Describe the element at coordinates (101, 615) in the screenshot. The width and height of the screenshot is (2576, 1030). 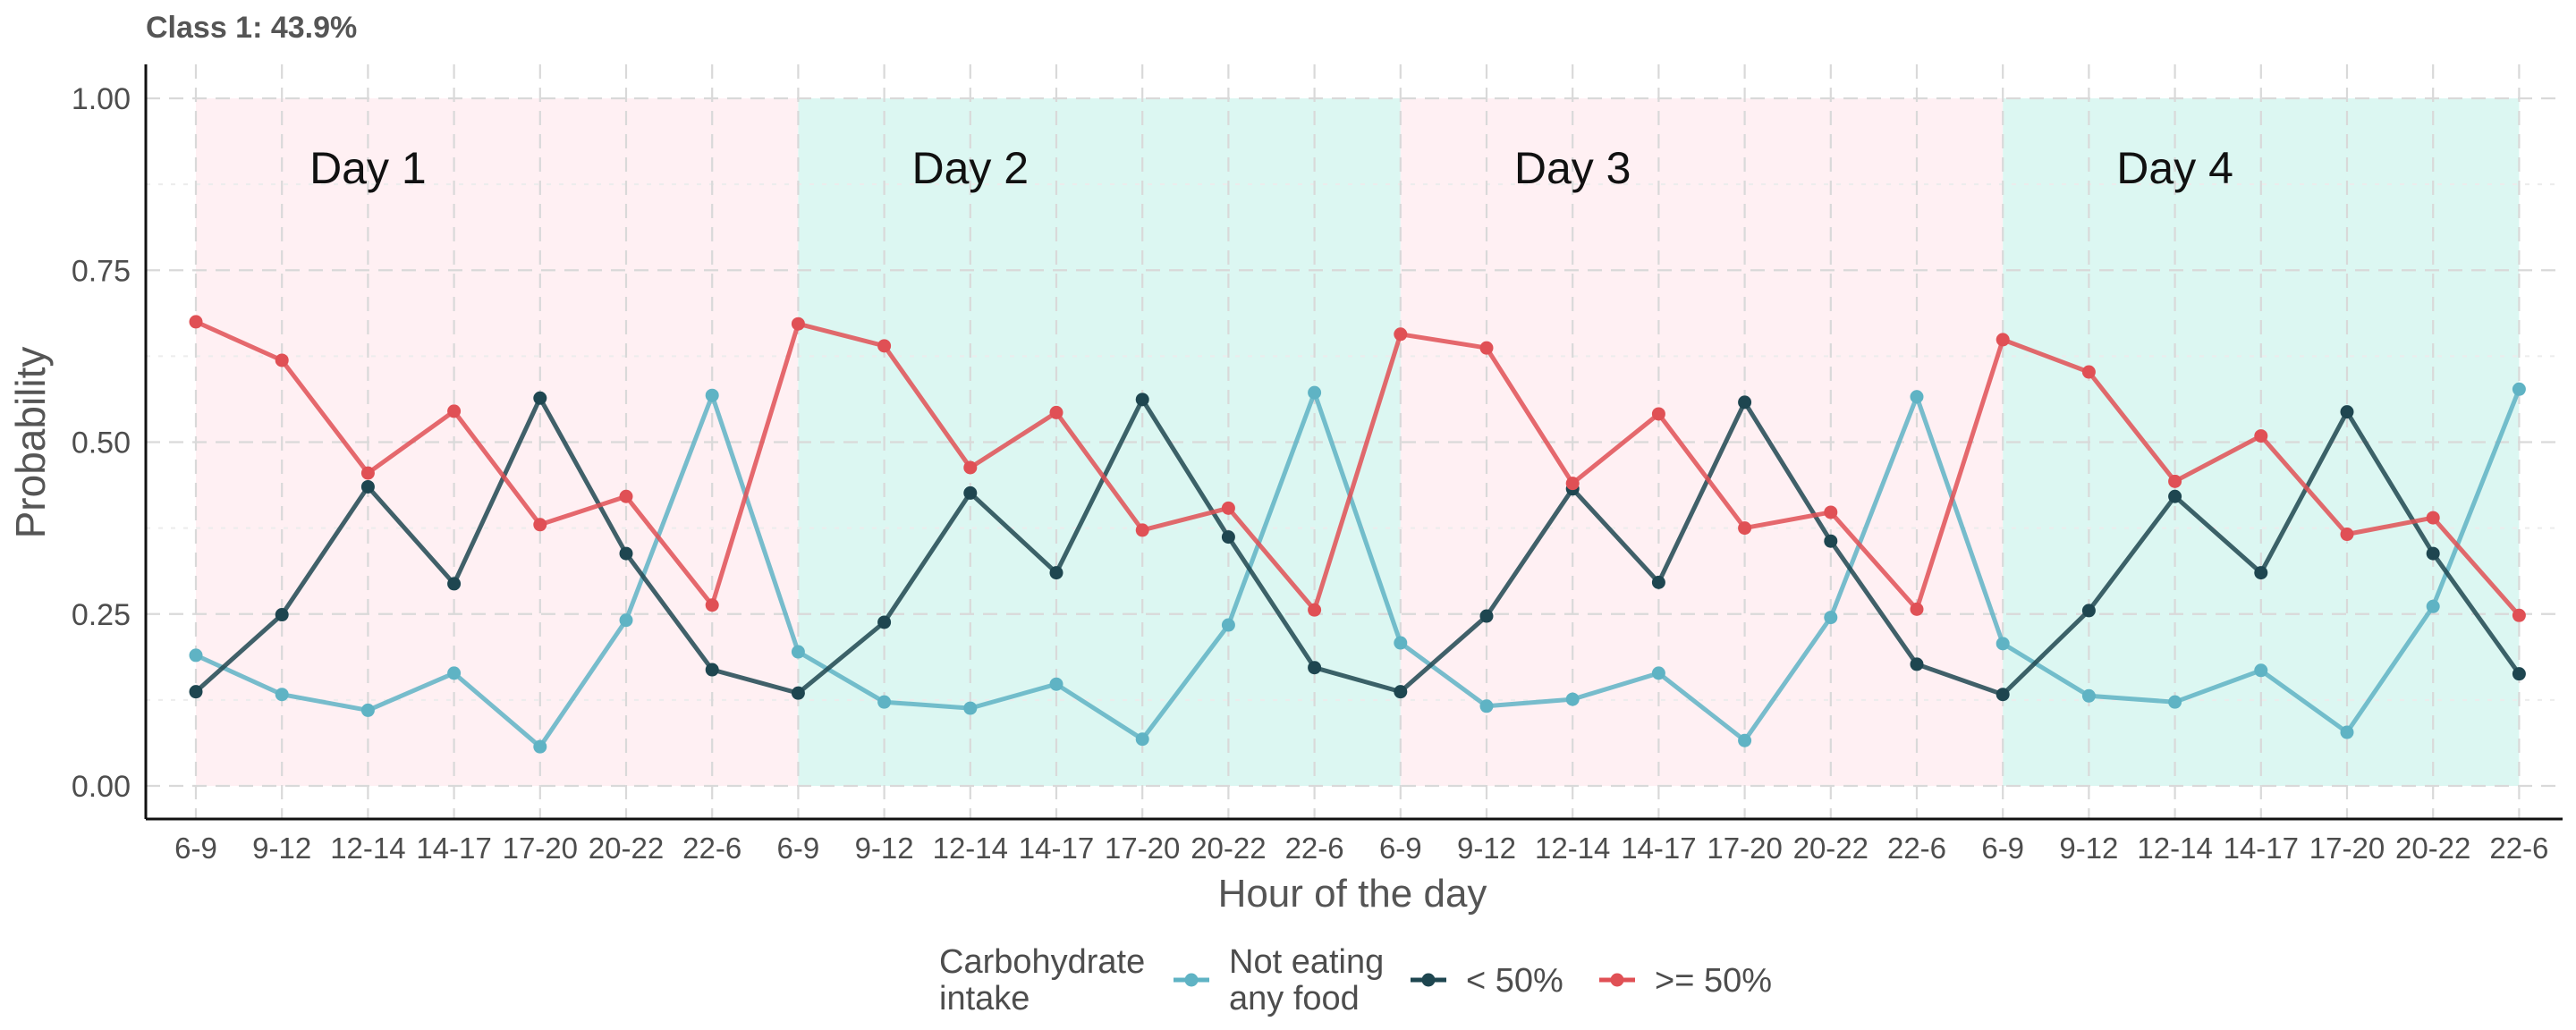
I see `y-tick-label: 0.25` at that location.